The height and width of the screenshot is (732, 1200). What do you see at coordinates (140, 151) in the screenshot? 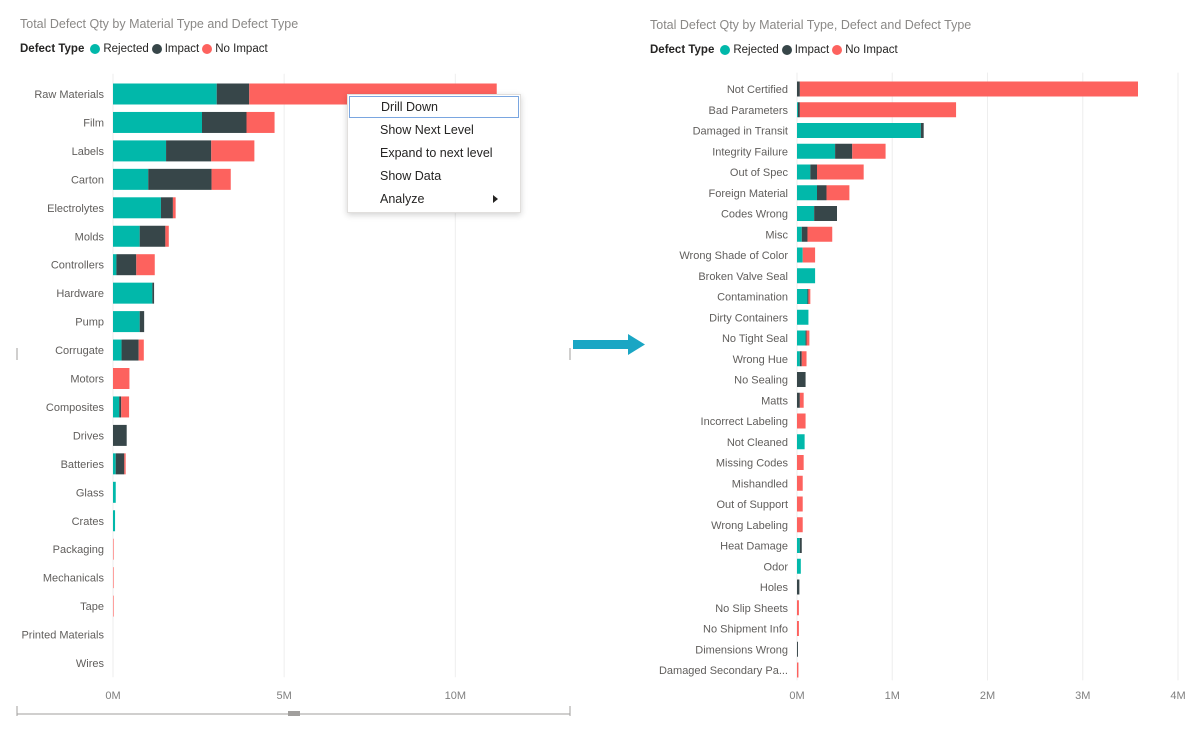
I see `left-bar-labels-rejected` at bounding box center [140, 151].